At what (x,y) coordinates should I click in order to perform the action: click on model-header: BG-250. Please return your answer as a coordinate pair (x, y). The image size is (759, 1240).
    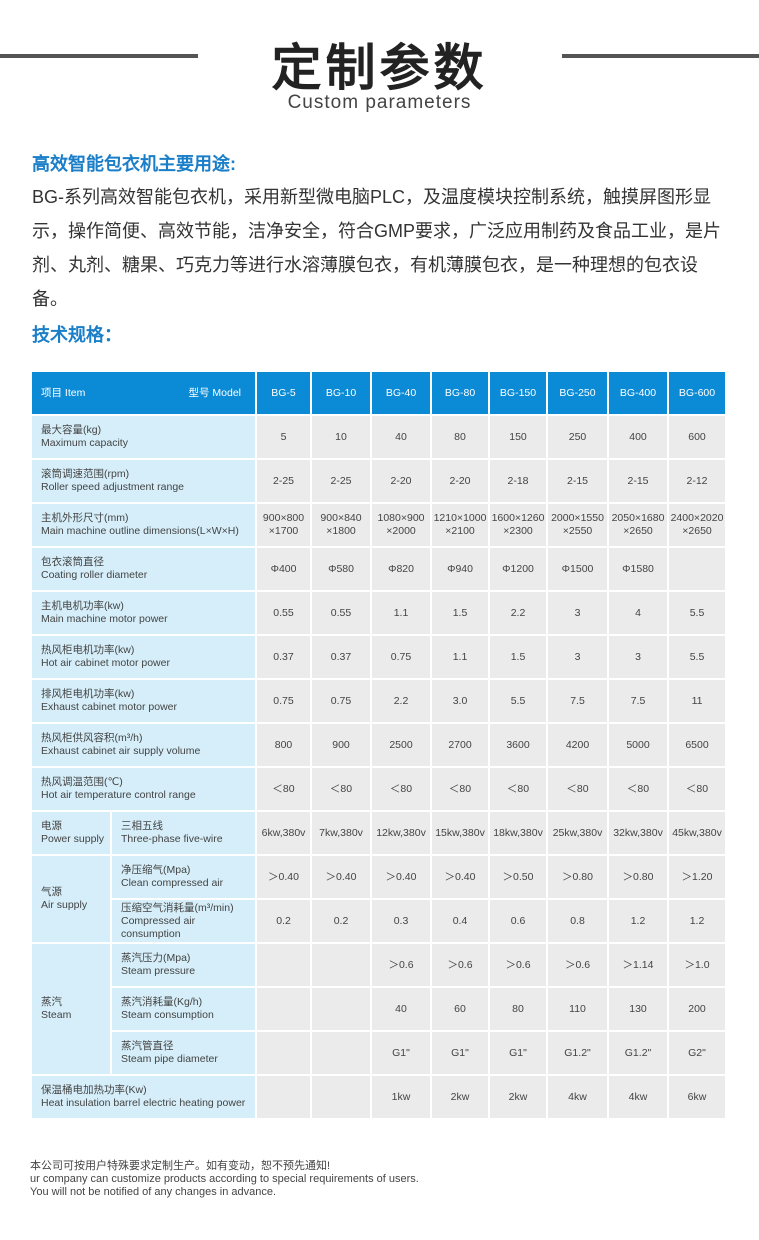
    Looking at the image, I should click on (578, 393).